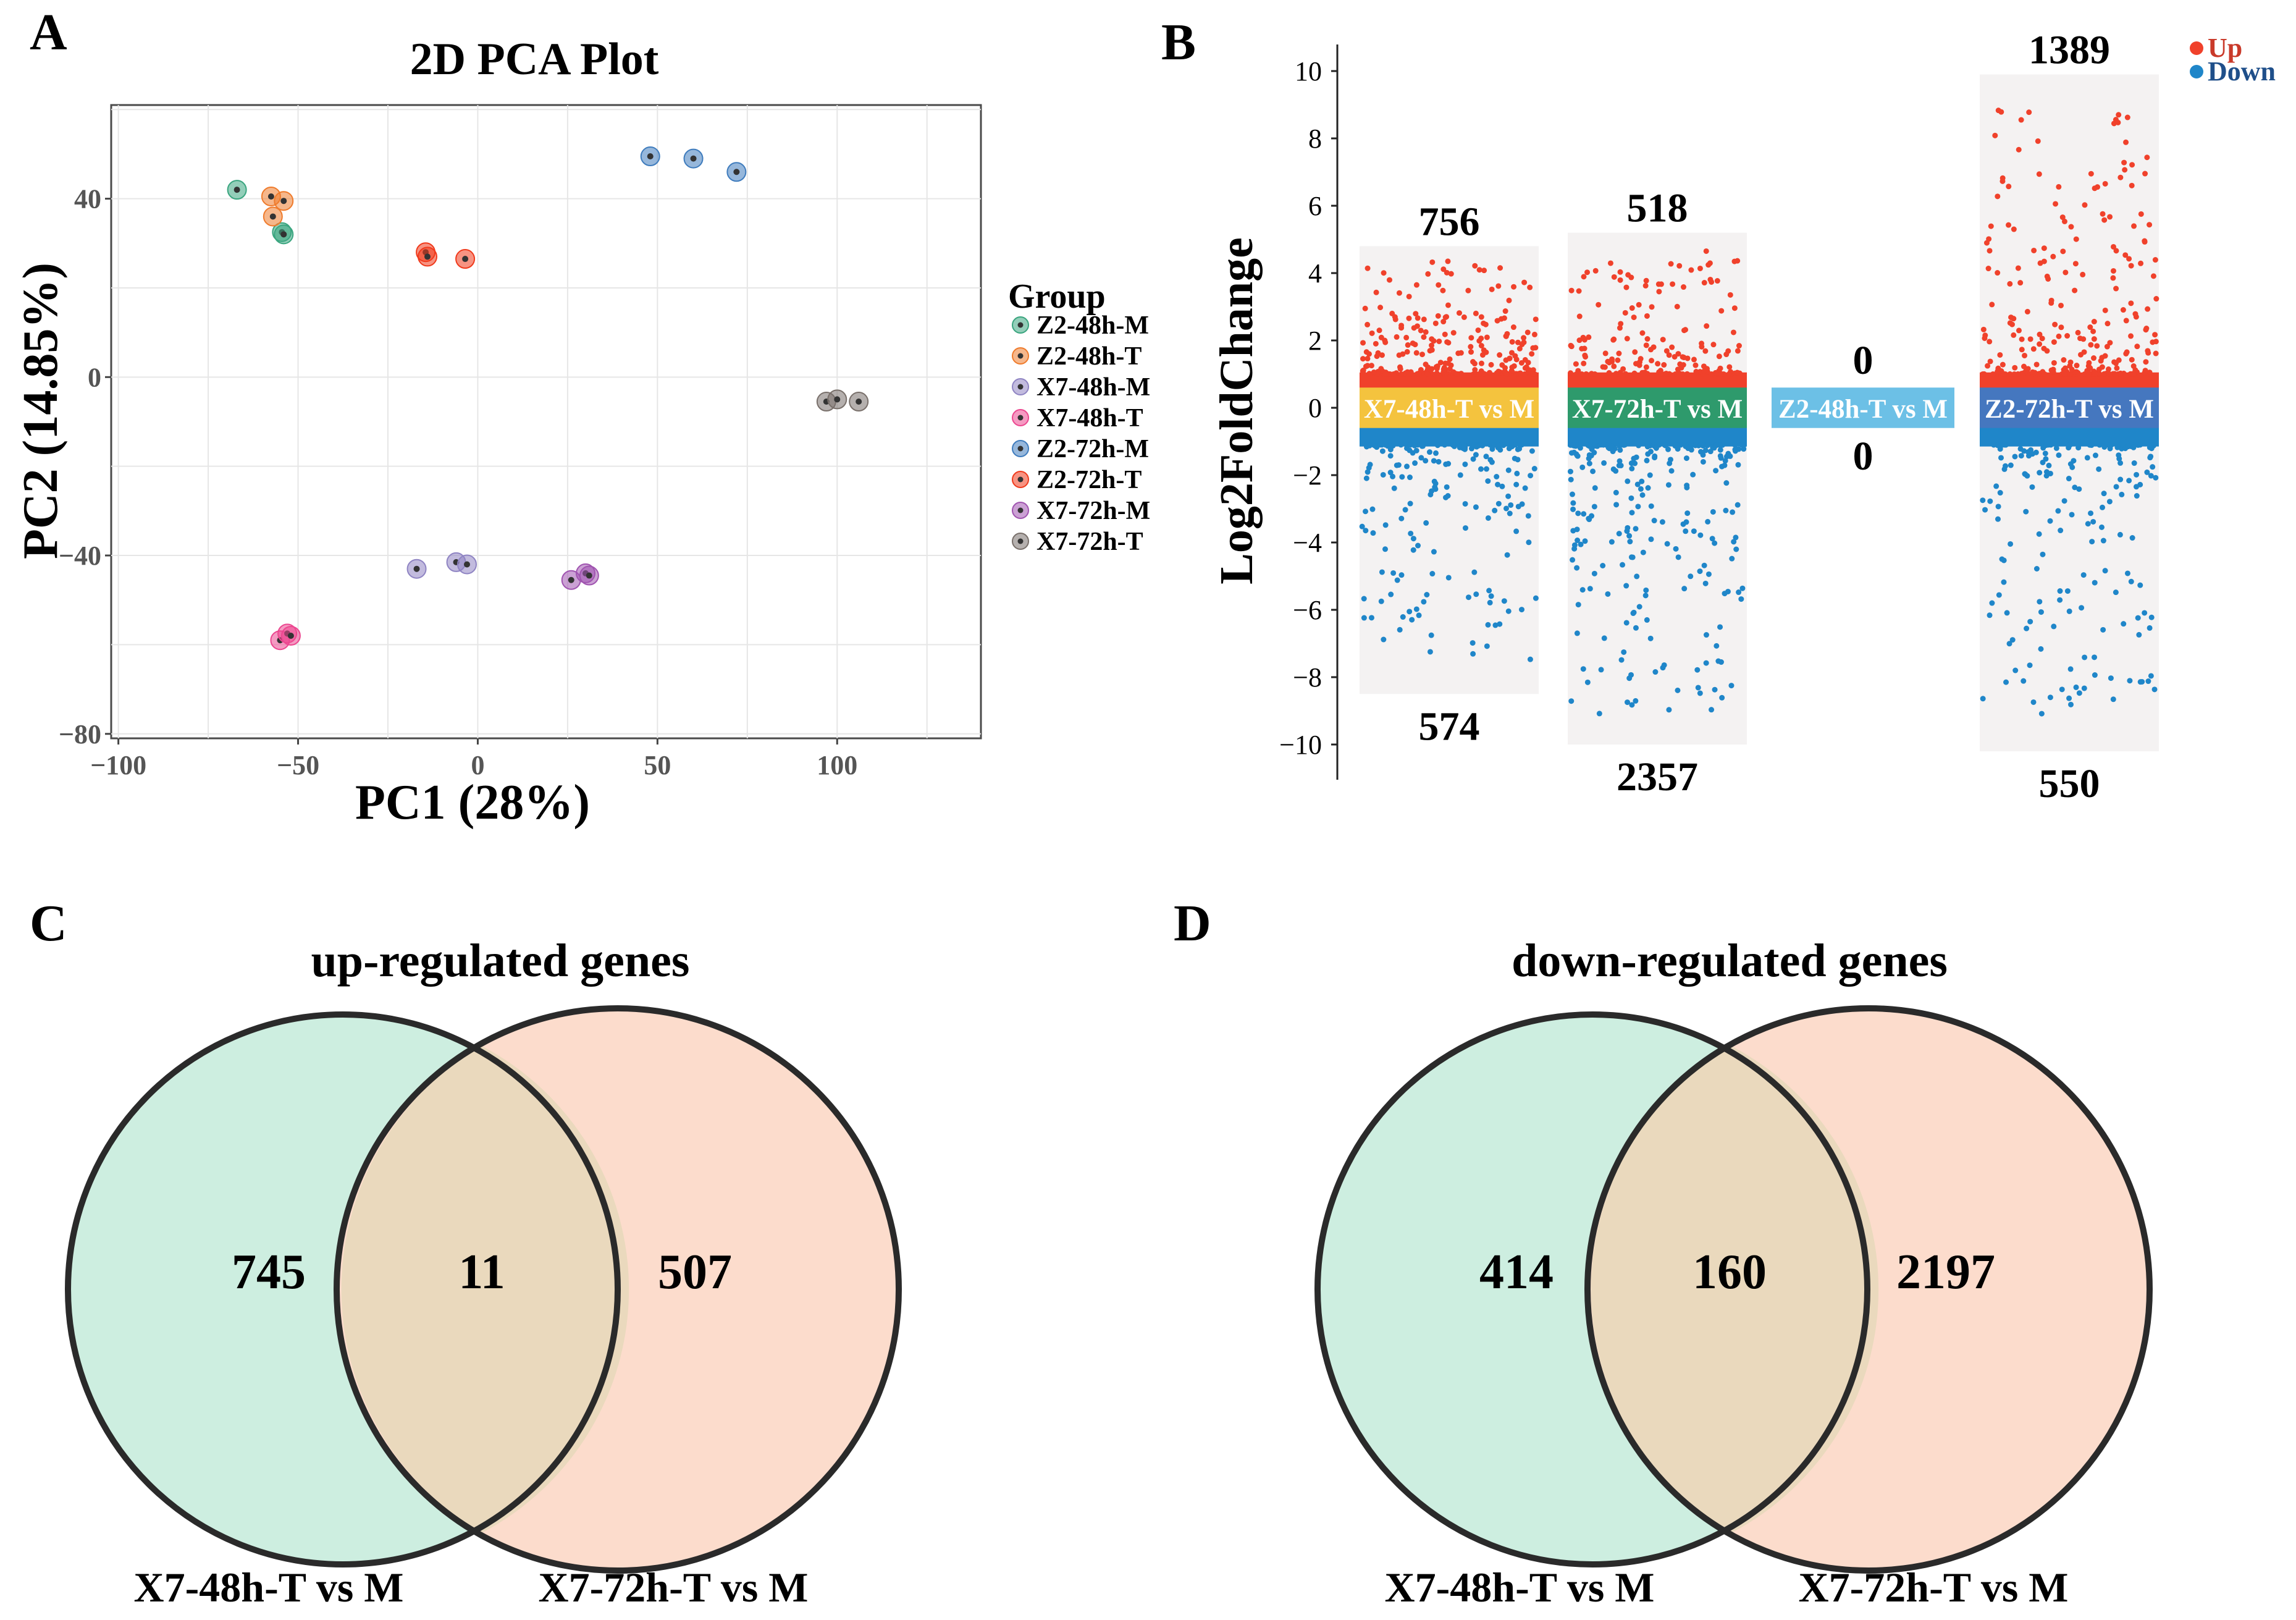 The height and width of the screenshot is (1620, 2296). What do you see at coordinates (95, 377) in the screenshot?
I see `pca-y-tick-label: 0` at bounding box center [95, 377].